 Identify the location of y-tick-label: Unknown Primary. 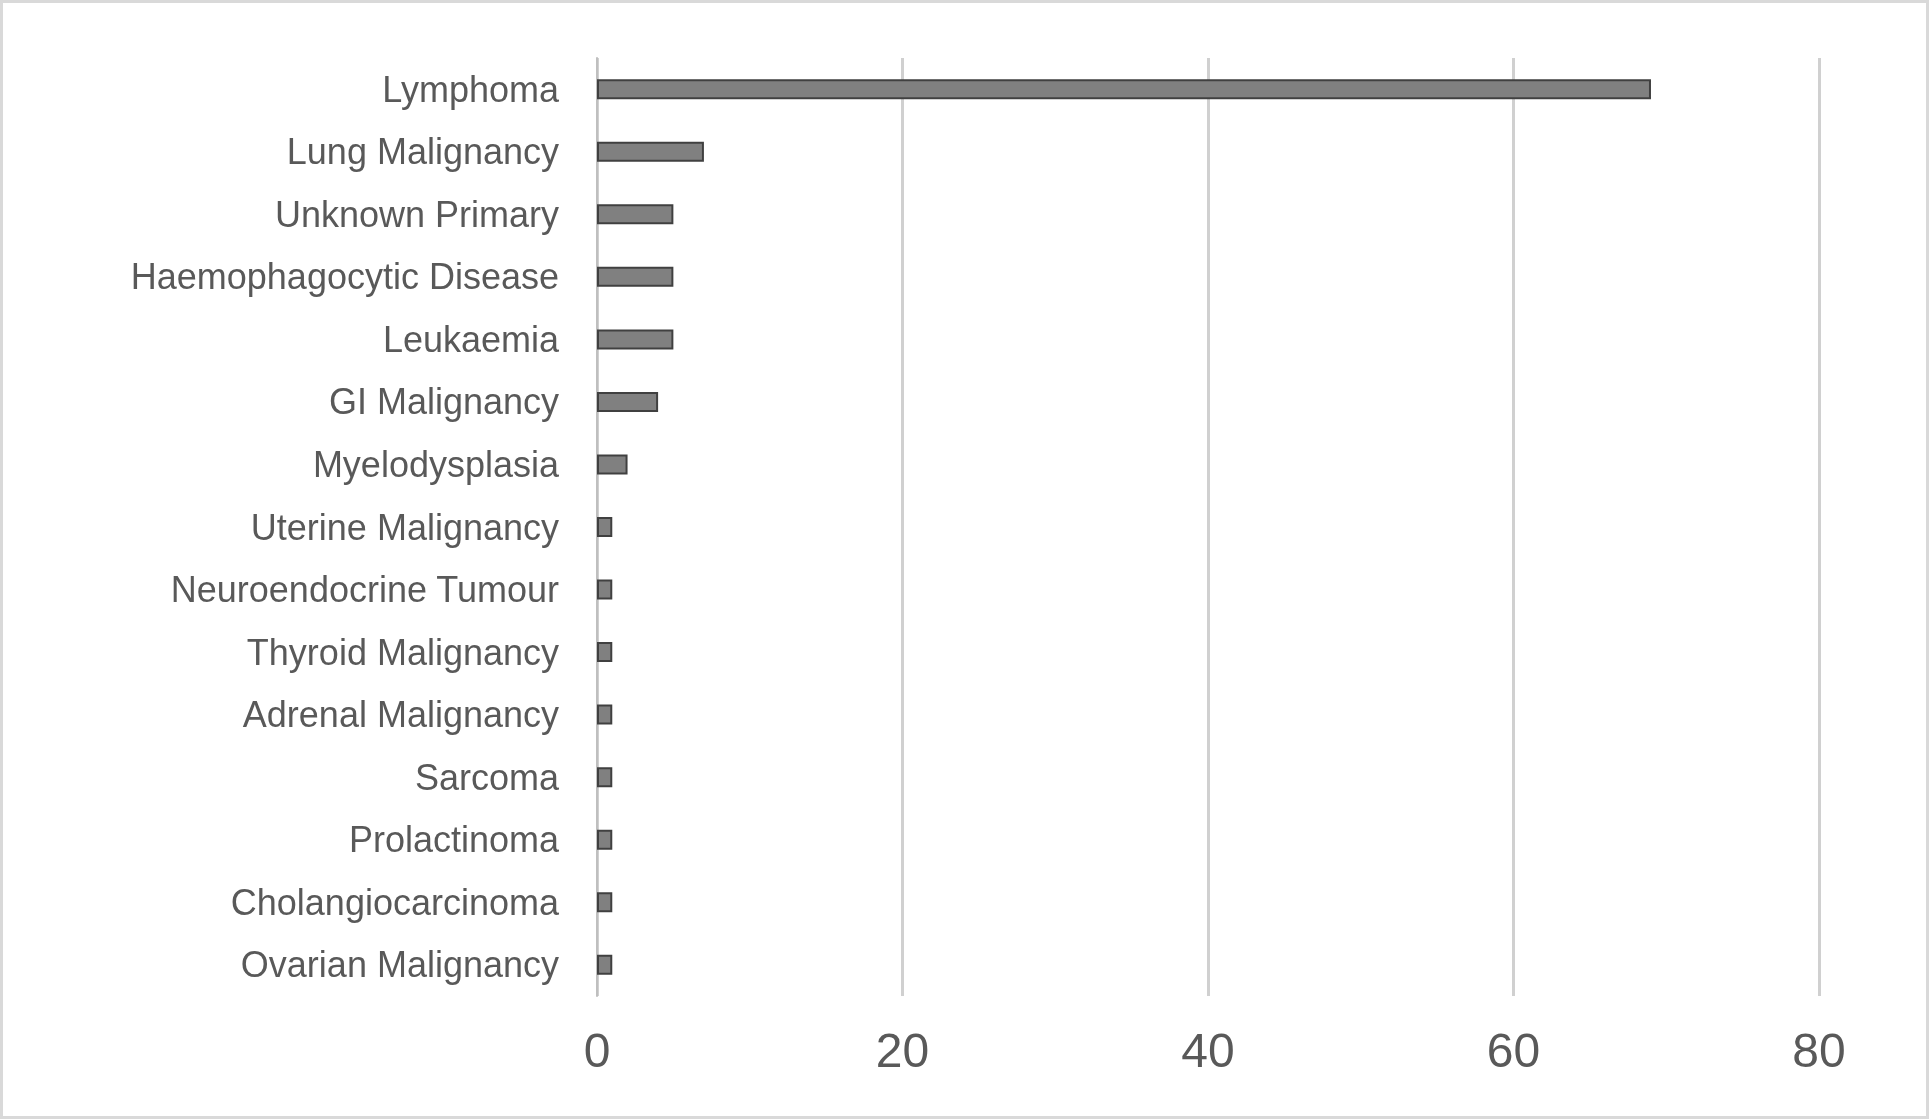
(416, 214).